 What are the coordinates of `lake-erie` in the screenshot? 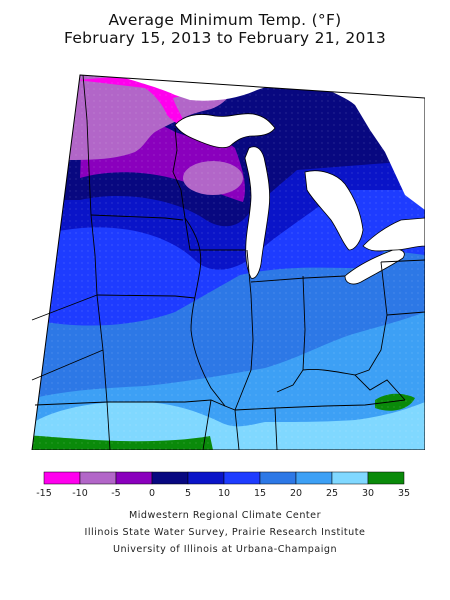 It's located at (374, 267).